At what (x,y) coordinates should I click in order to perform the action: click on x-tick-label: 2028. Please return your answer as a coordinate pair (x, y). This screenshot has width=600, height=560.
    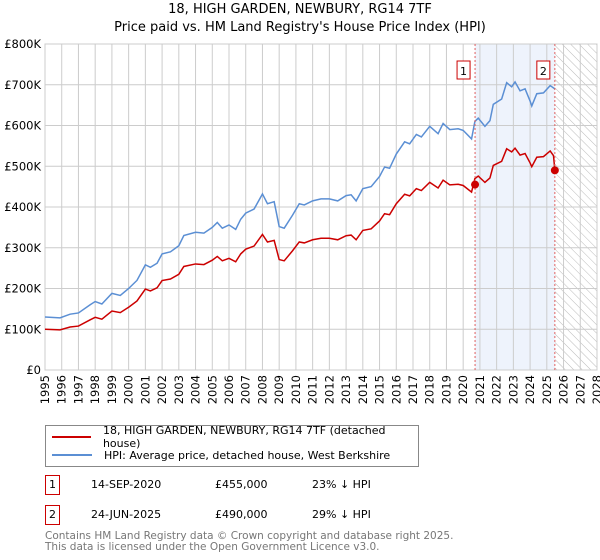
    Looking at the image, I should click on (595, 389).